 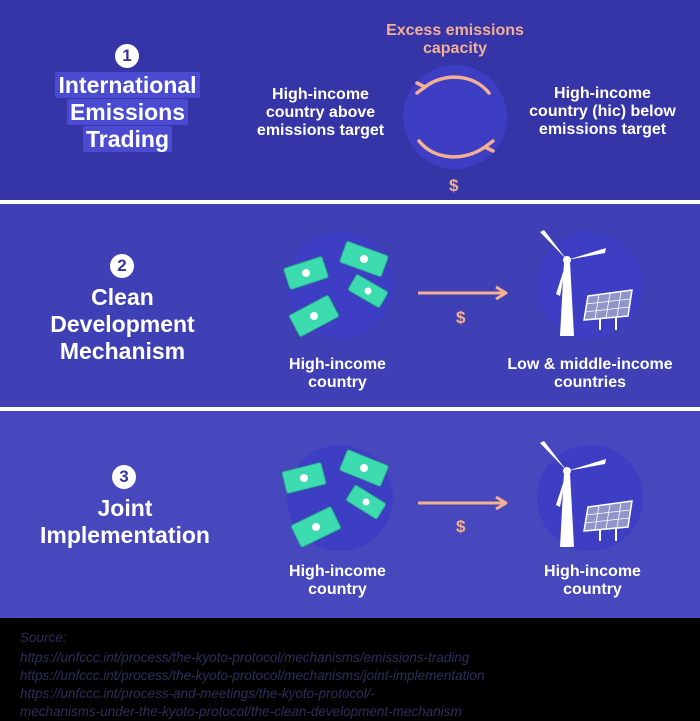 What do you see at coordinates (127, 139) in the screenshot?
I see `title-line: Trading` at bounding box center [127, 139].